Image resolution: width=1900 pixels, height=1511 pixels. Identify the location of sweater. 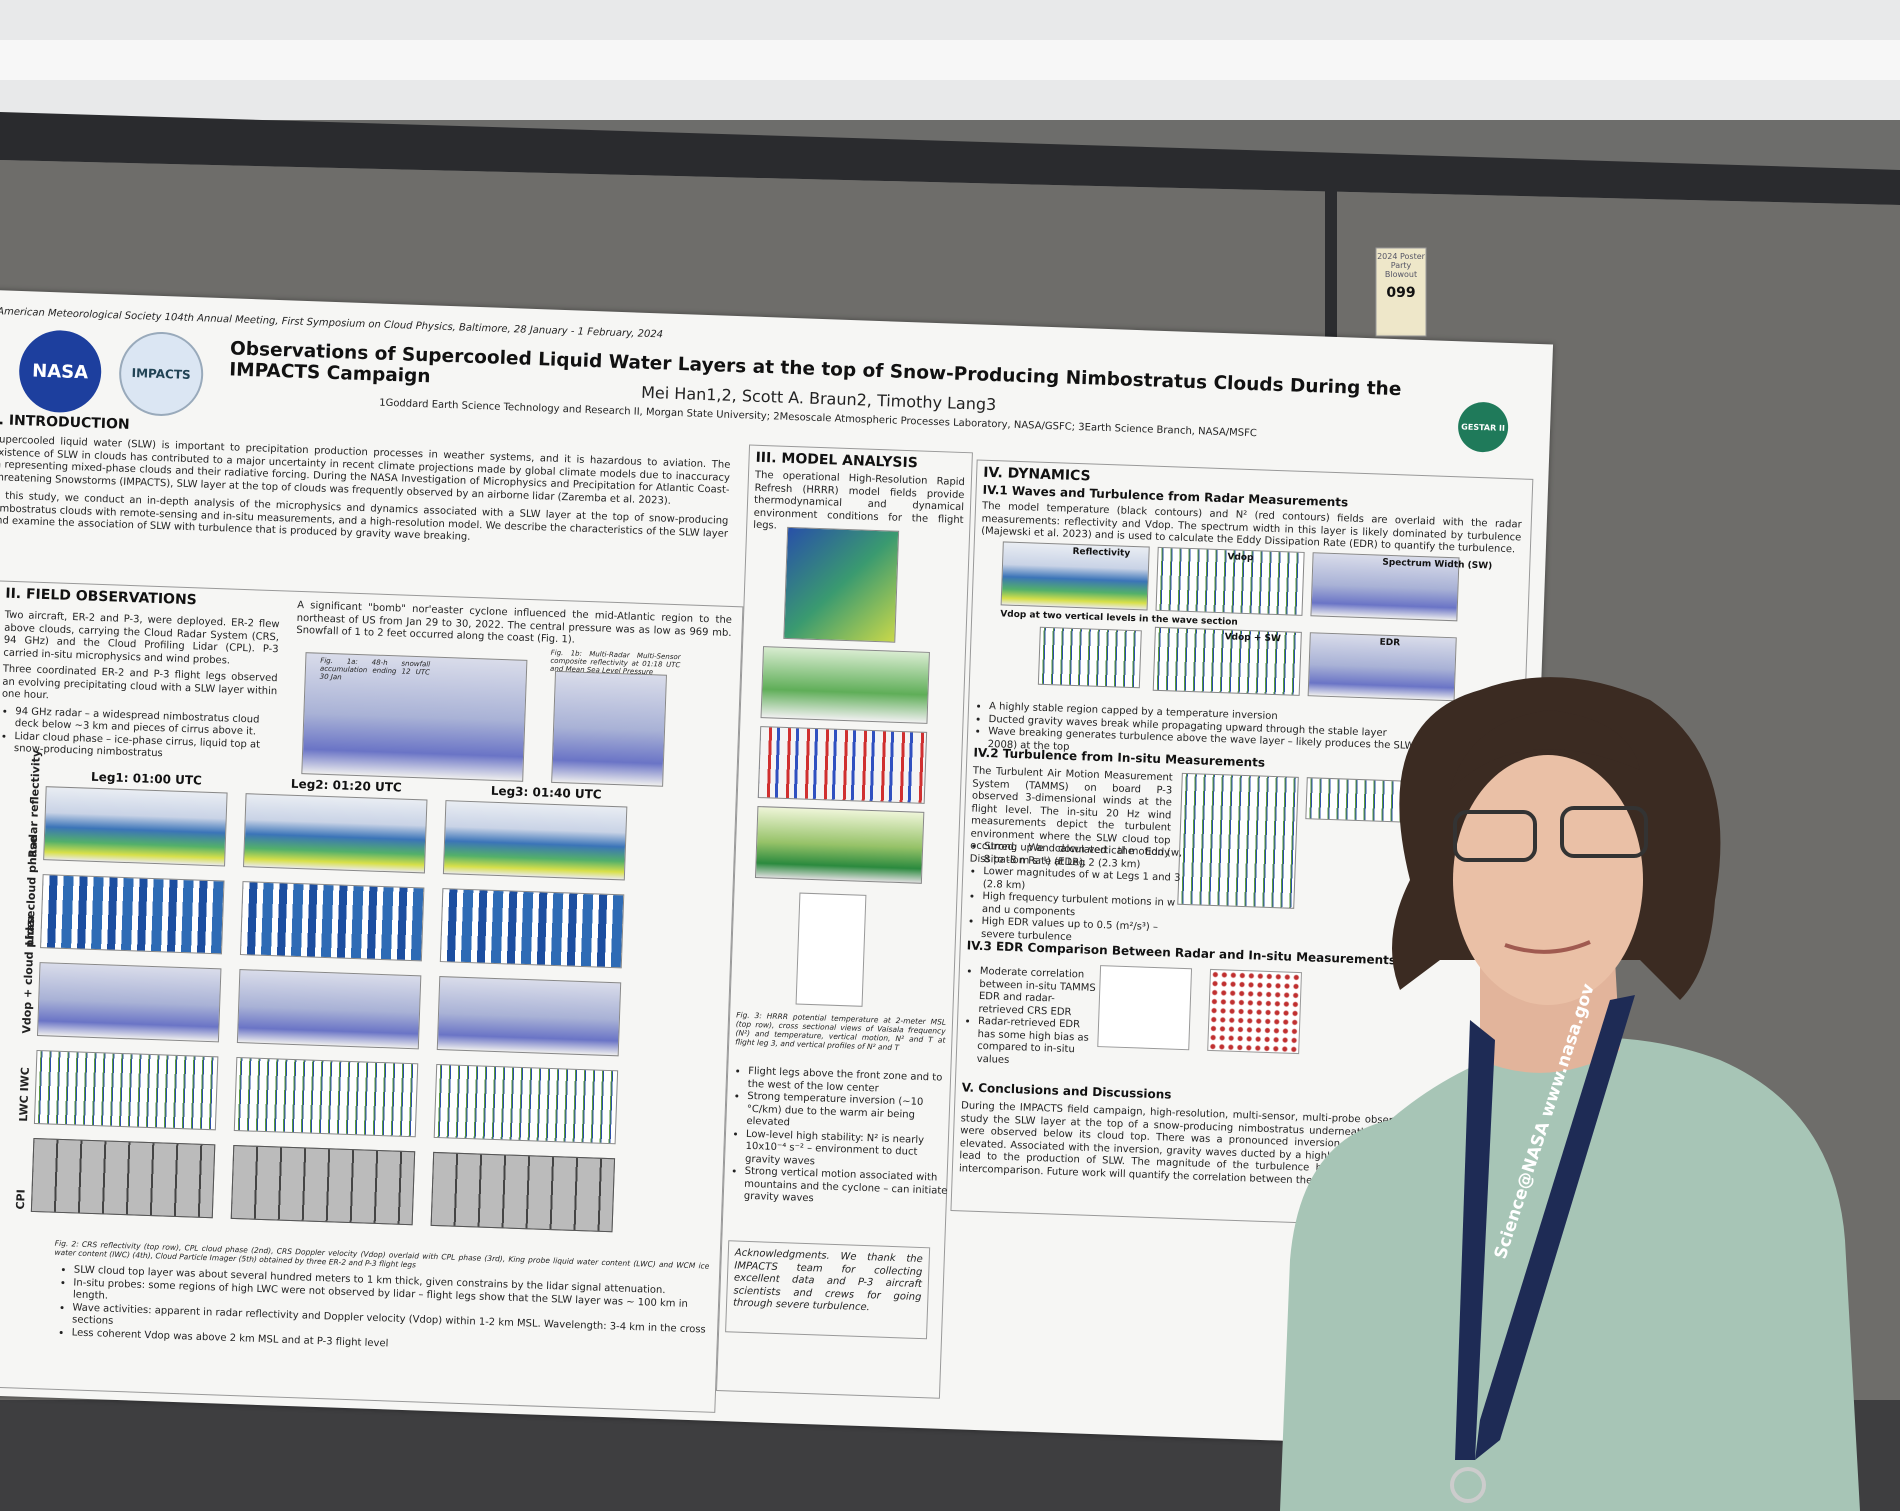
(1570, 1274).